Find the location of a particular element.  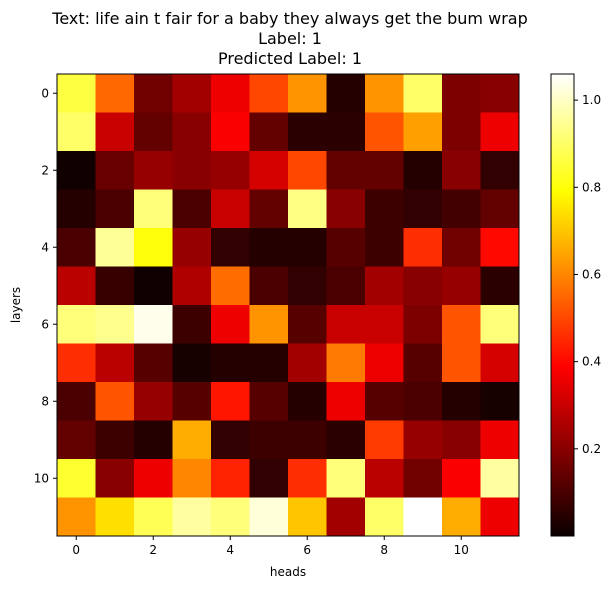

x-tick-label: 2 is located at coordinates (153, 550).